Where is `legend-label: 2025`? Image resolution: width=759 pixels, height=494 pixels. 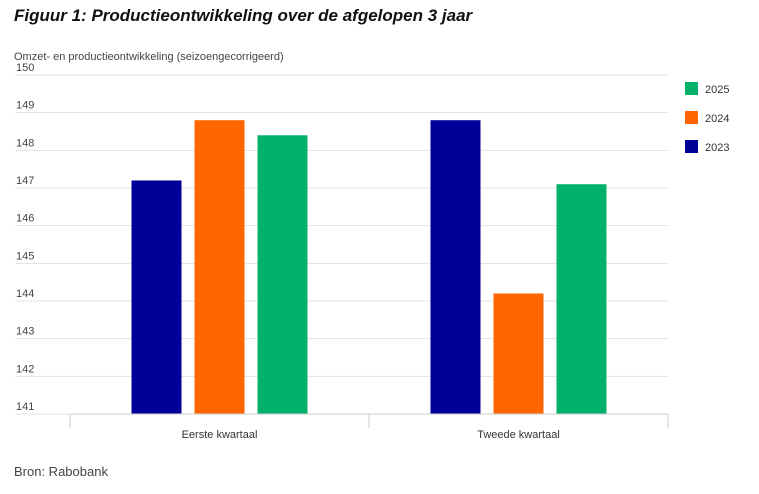 legend-label: 2025 is located at coordinates (717, 90).